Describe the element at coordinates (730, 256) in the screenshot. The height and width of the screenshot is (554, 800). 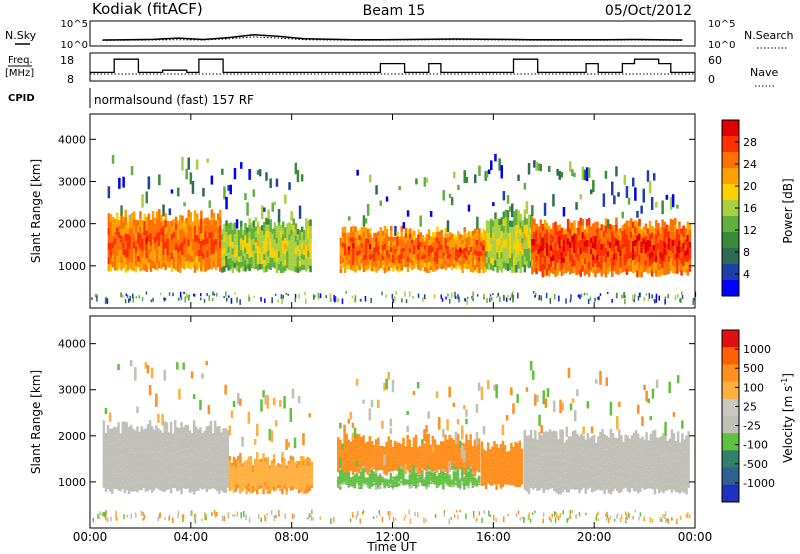
I see `power-colorbar-swatch` at that location.